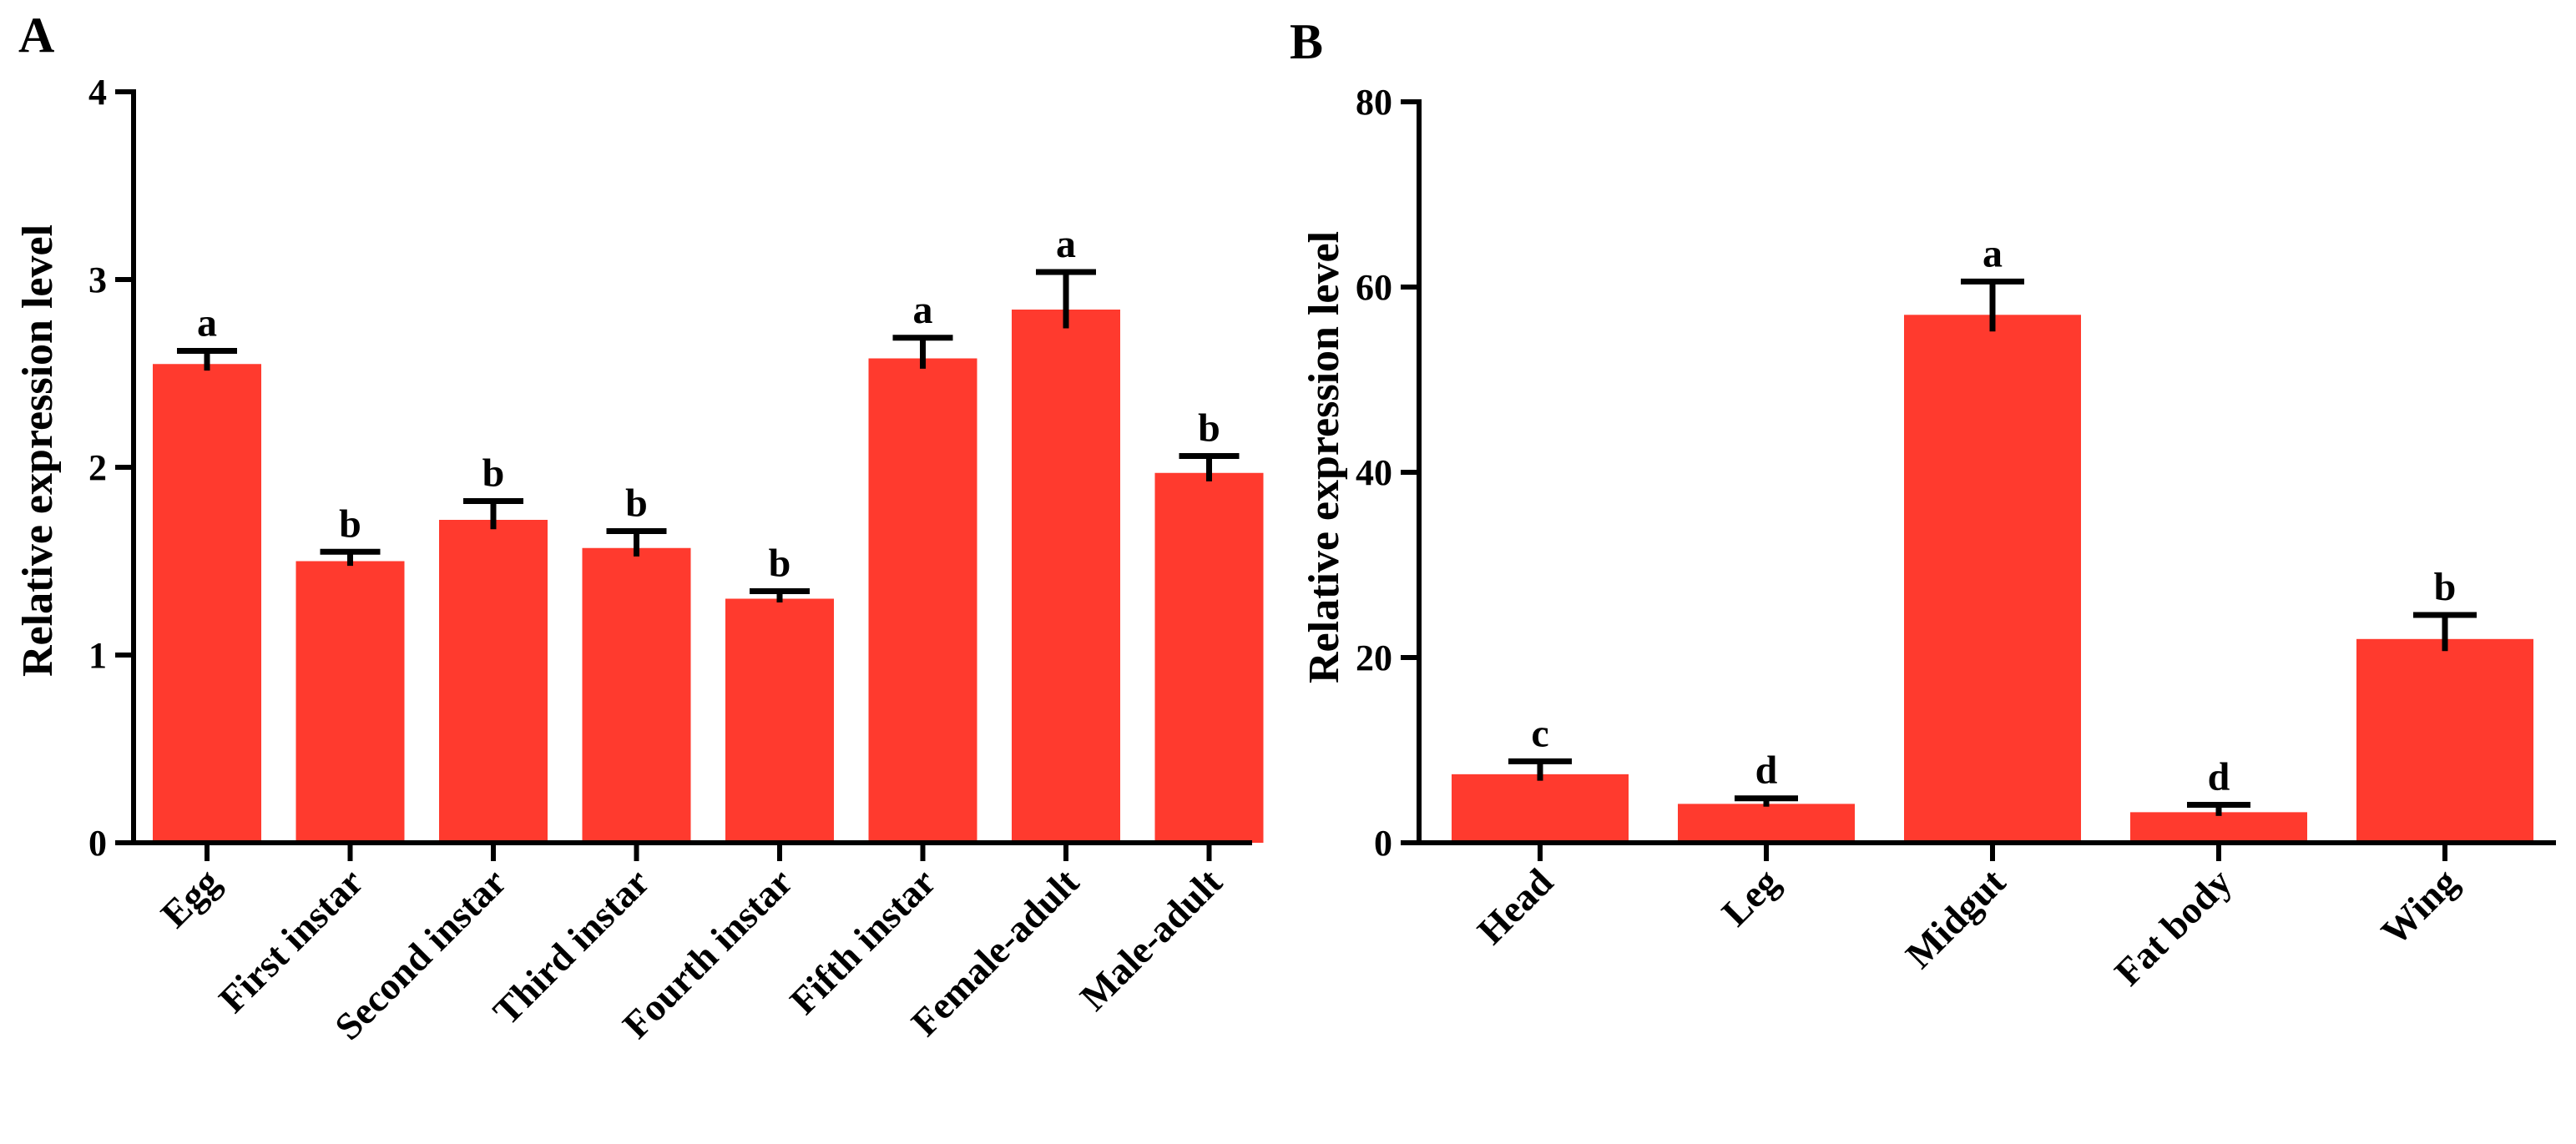 Image resolution: width=2576 pixels, height=1144 pixels. I want to click on panel-b-significance-letter: a, so click(1993, 253).